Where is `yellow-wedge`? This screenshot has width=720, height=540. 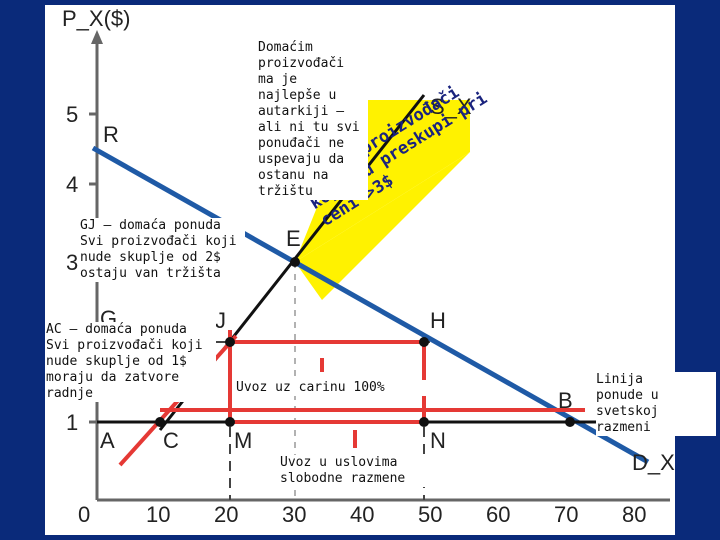 yellow-wedge is located at coordinates (382, 181).